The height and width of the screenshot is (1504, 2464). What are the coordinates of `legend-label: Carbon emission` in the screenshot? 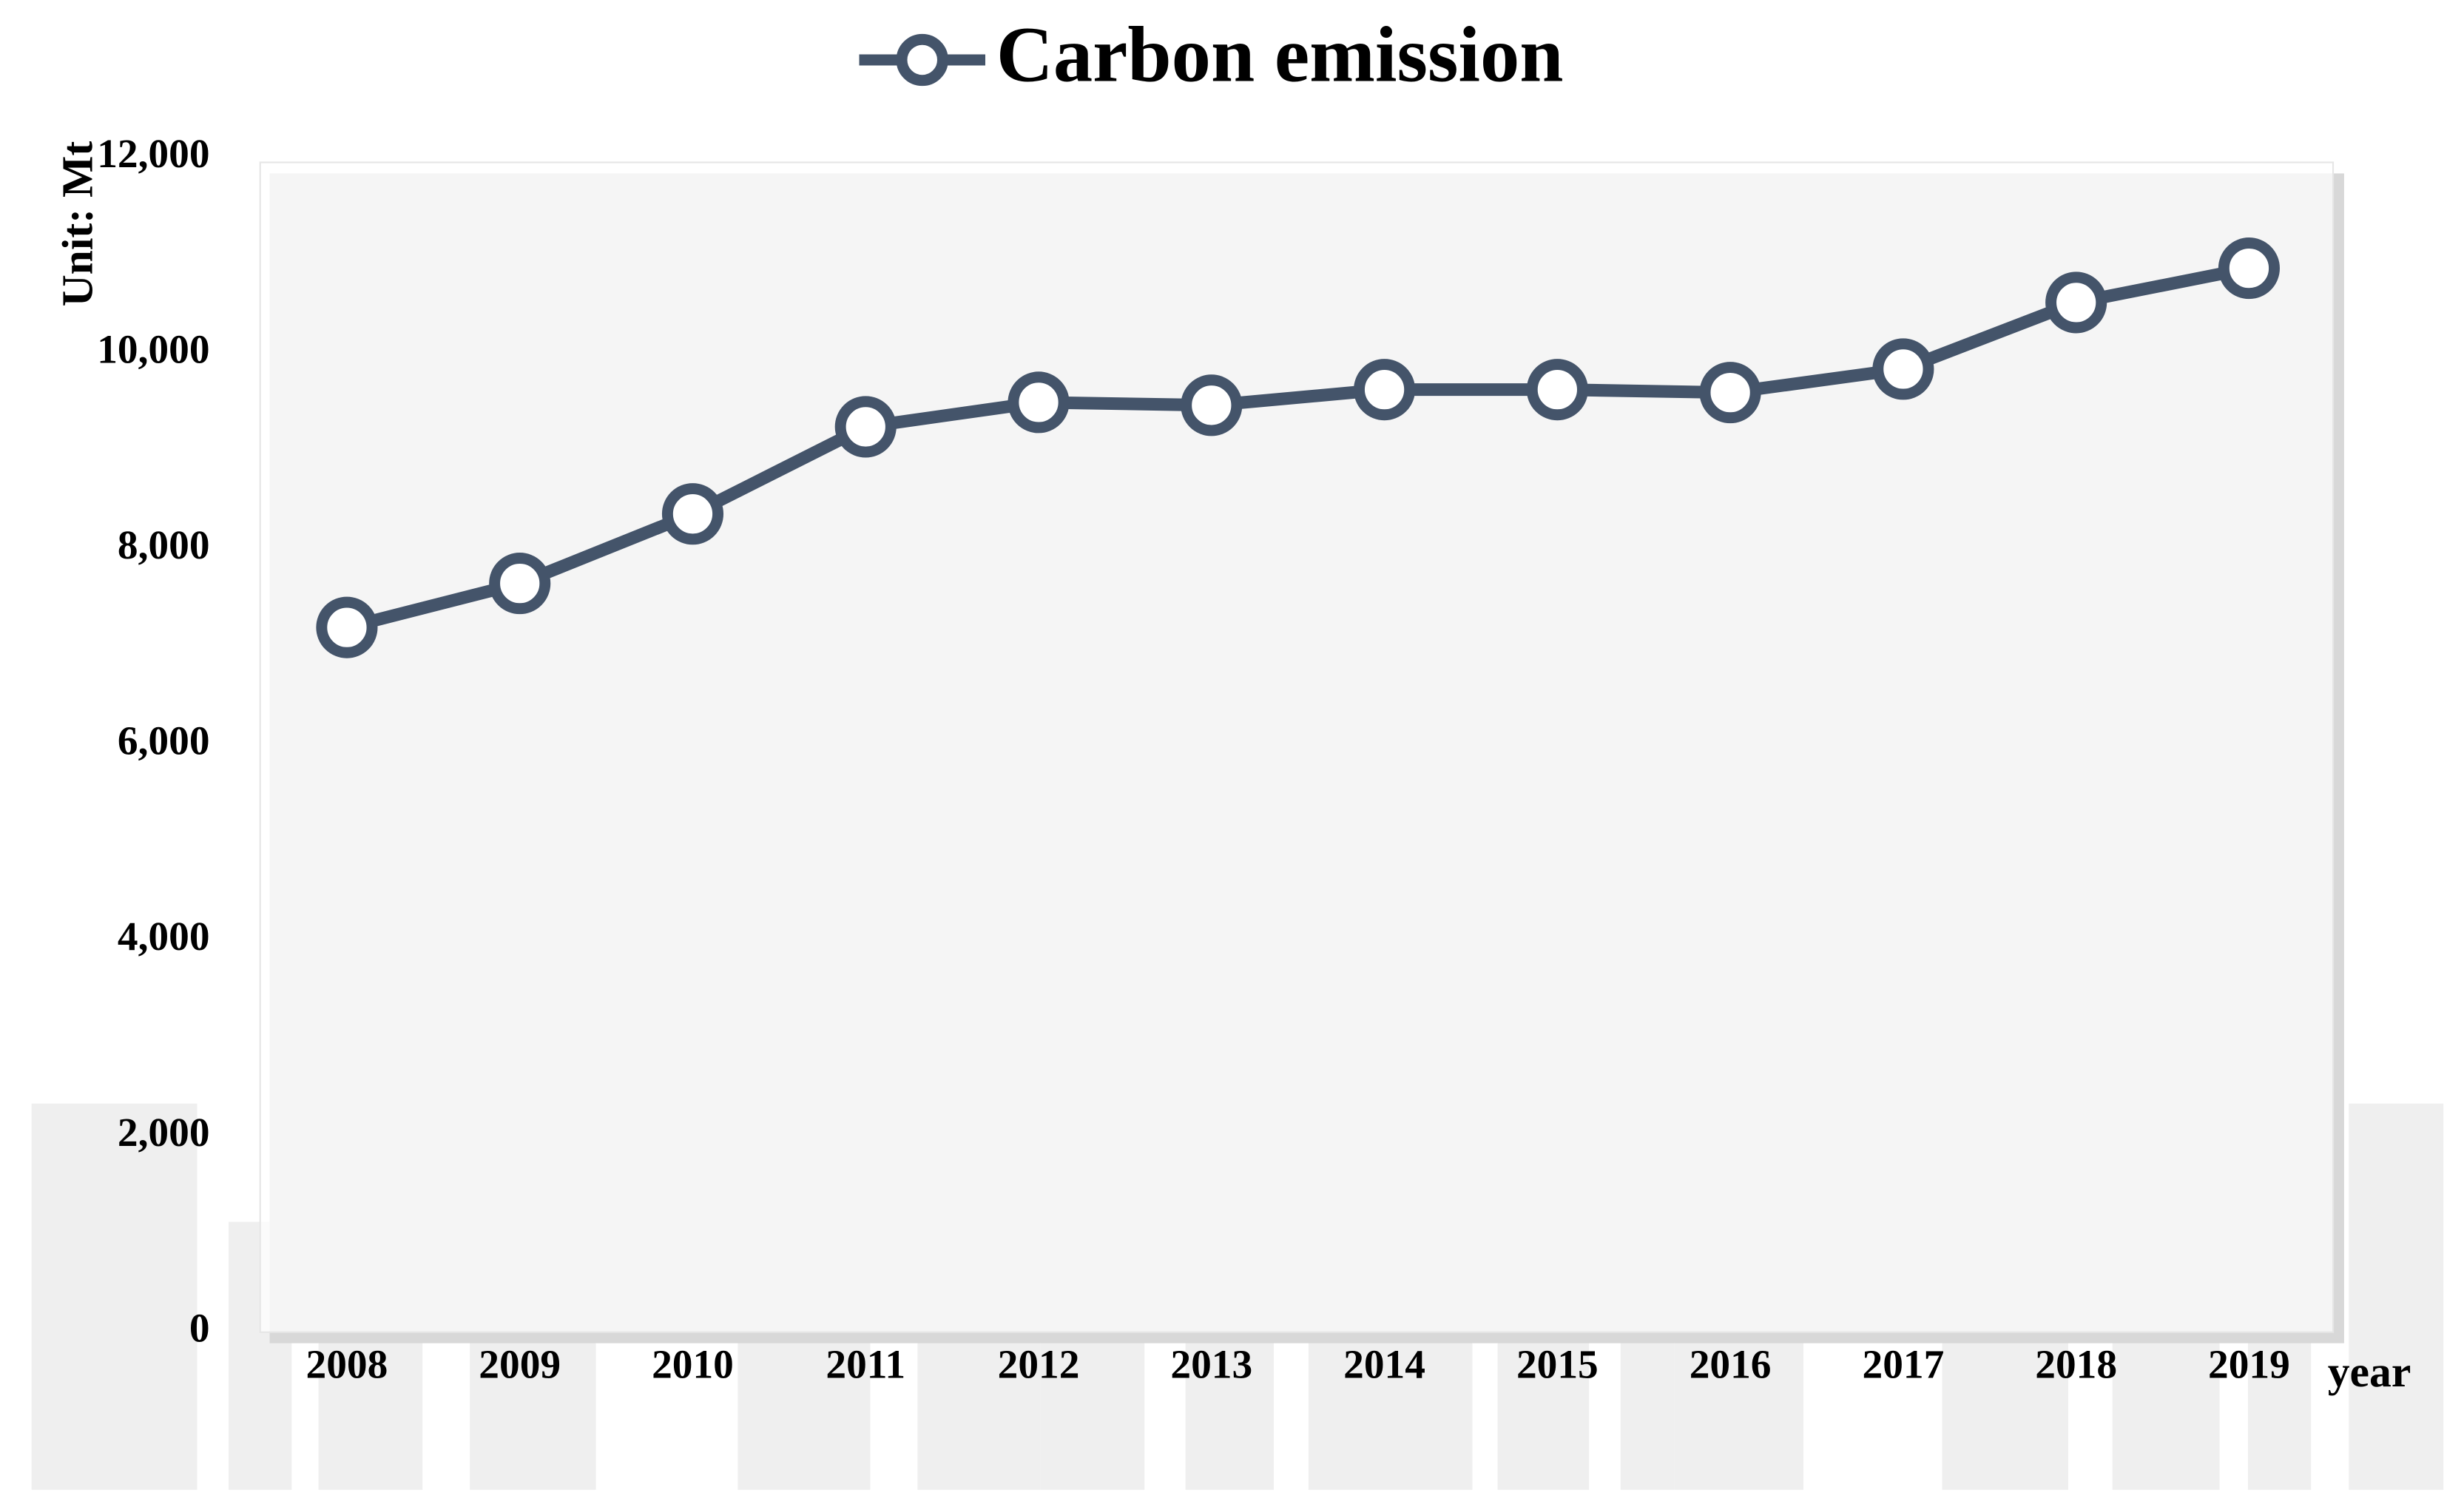 It's located at (1280, 56).